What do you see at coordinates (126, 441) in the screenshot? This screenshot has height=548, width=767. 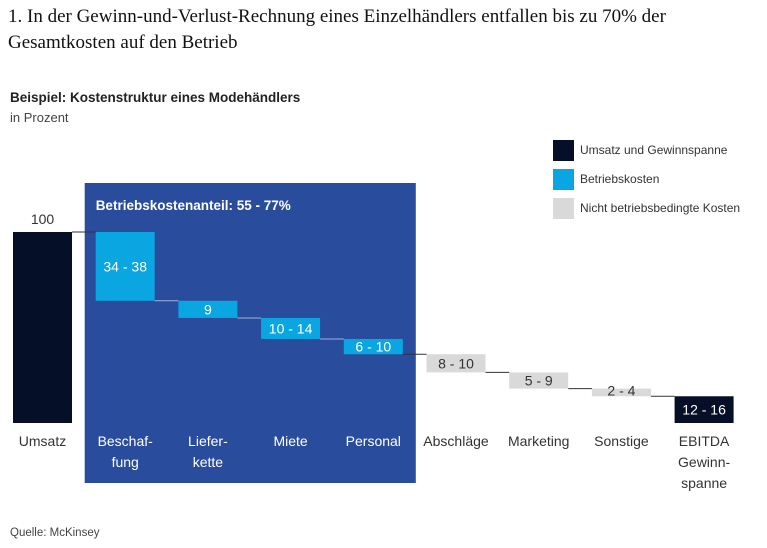 I see `category-label: Beschaf-` at bounding box center [126, 441].